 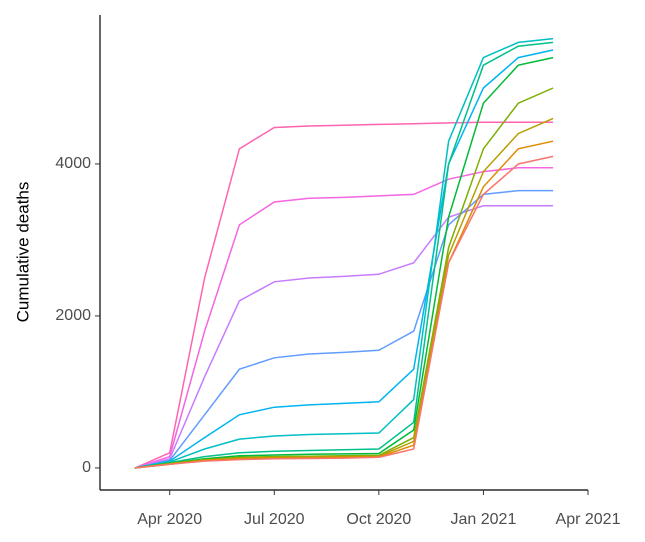 What do you see at coordinates (484, 519) in the screenshot?
I see `x-tick-label: Jan 2021` at bounding box center [484, 519].